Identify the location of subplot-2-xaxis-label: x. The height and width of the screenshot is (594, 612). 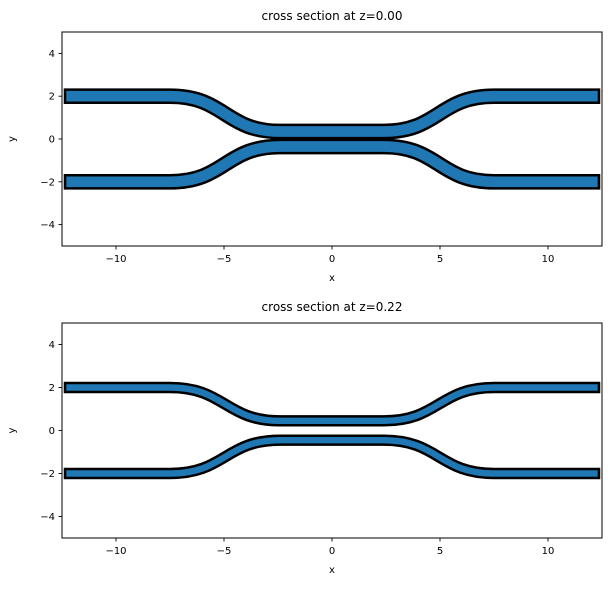
(332, 570).